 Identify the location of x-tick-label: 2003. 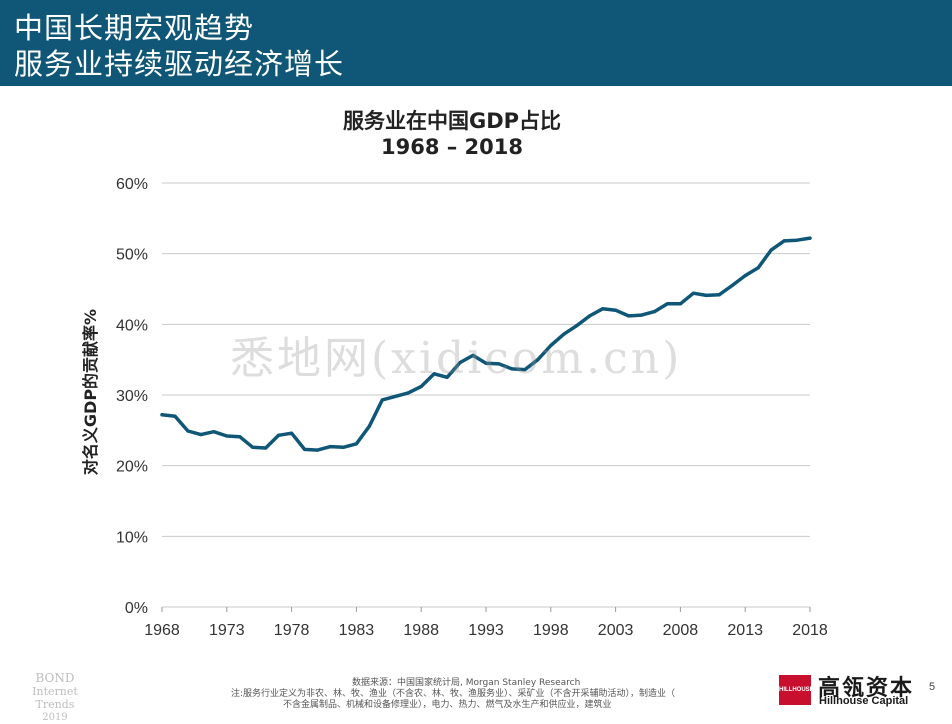
(616, 630).